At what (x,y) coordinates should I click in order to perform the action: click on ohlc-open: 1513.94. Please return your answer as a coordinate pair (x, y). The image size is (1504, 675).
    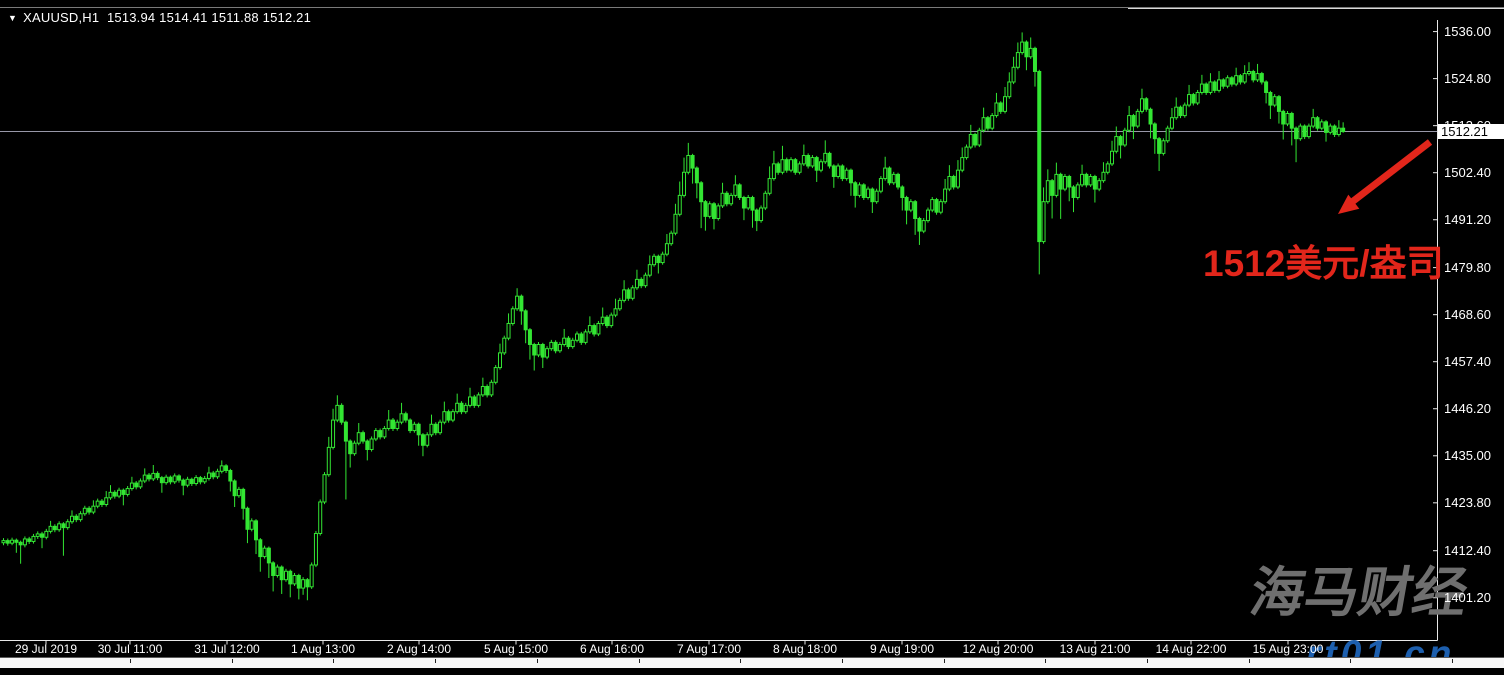
    Looking at the image, I should click on (131, 17).